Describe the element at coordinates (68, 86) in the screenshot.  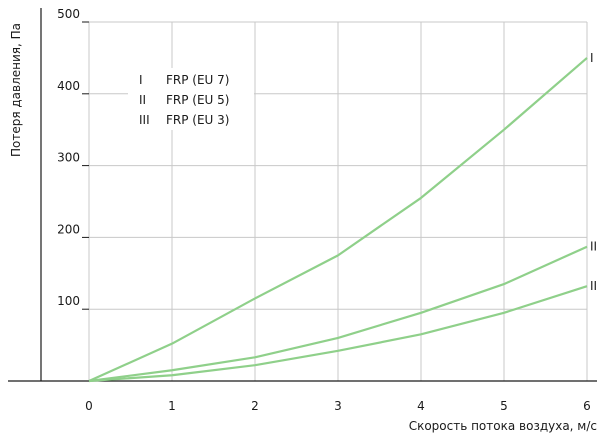
I see `y-tick-label-3: 400` at that location.